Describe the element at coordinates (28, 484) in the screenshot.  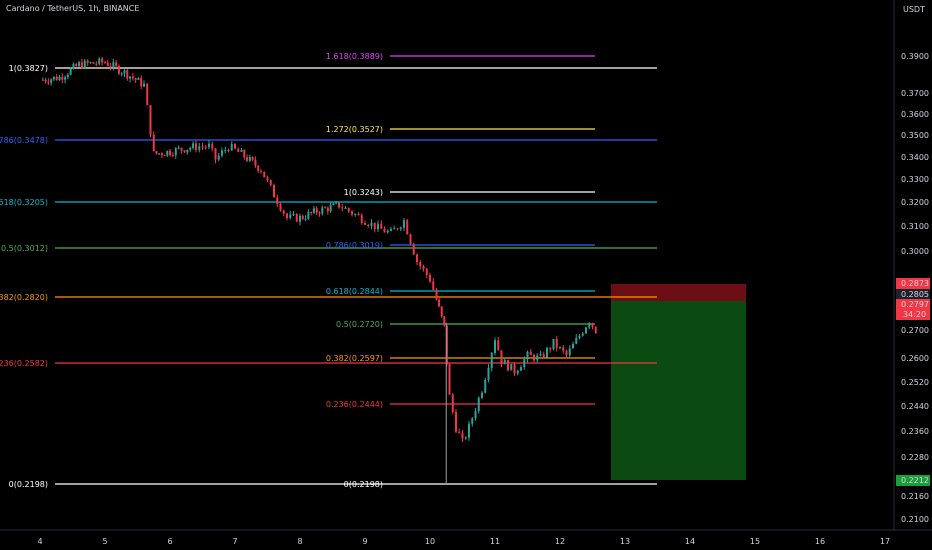
I see `fib-label: 0(0.2198)` at that location.